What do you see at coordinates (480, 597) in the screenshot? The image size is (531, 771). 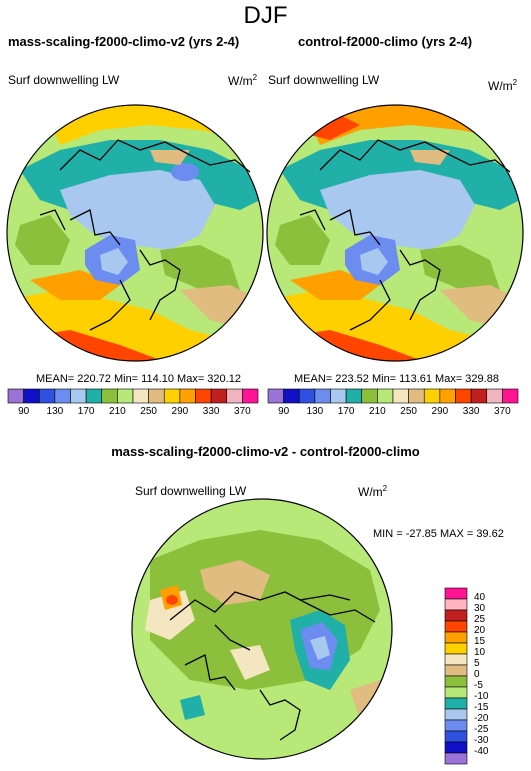 I see `colorbar-tick-label: 40` at bounding box center [480, 597].